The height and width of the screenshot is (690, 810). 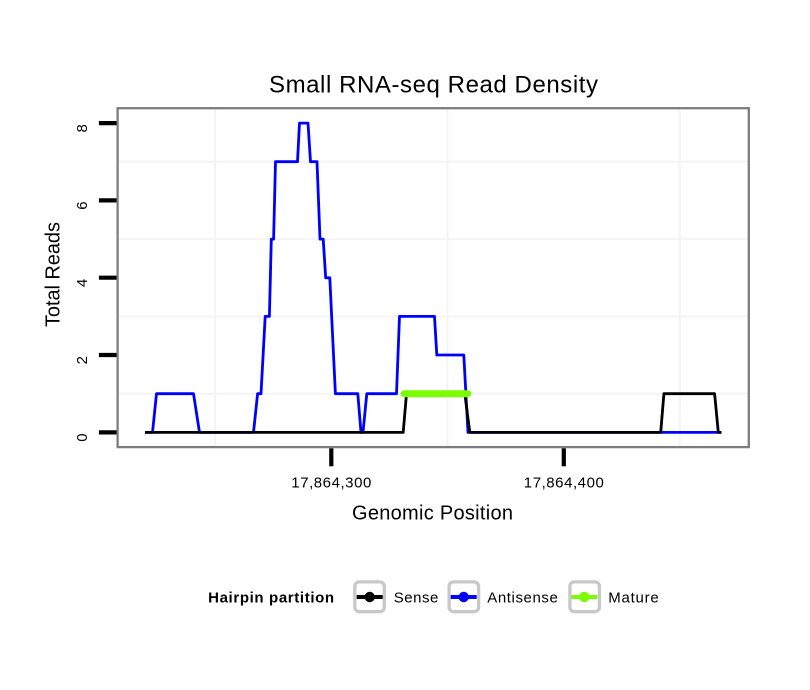 I want to click on svg-text: Genomic Position, so click(x=432, y=513).